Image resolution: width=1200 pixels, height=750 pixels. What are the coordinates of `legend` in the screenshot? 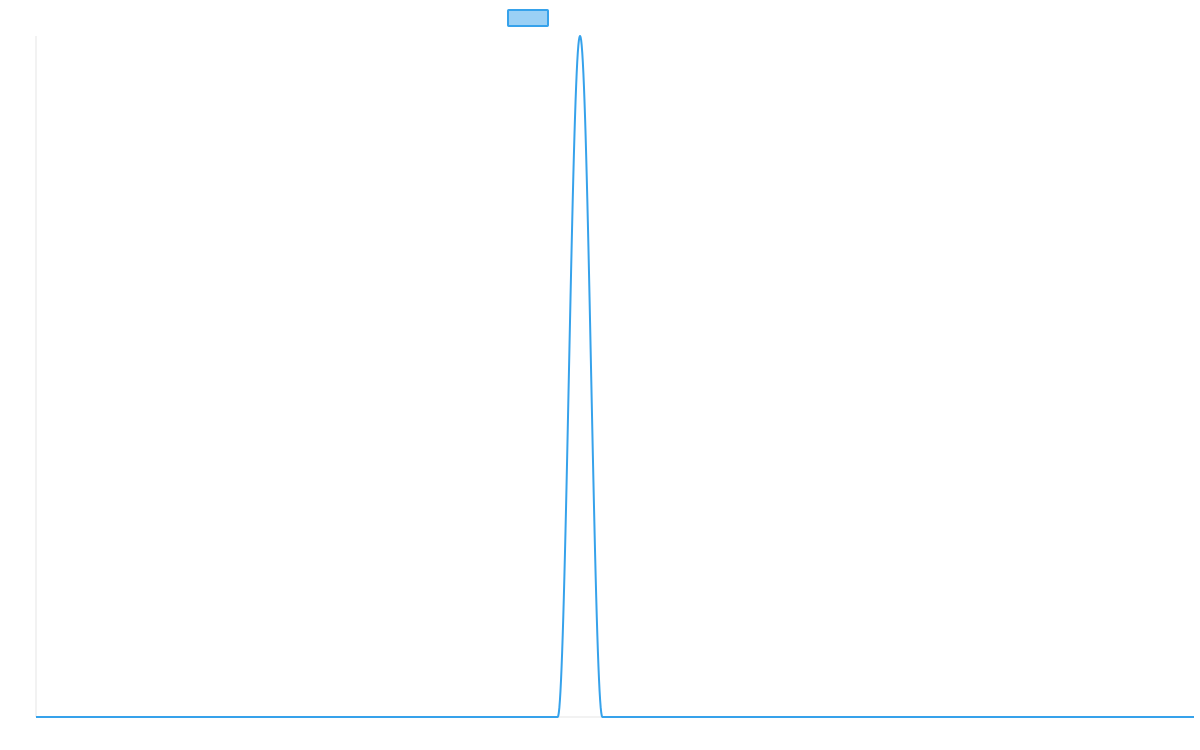 It's located at (528, 18).